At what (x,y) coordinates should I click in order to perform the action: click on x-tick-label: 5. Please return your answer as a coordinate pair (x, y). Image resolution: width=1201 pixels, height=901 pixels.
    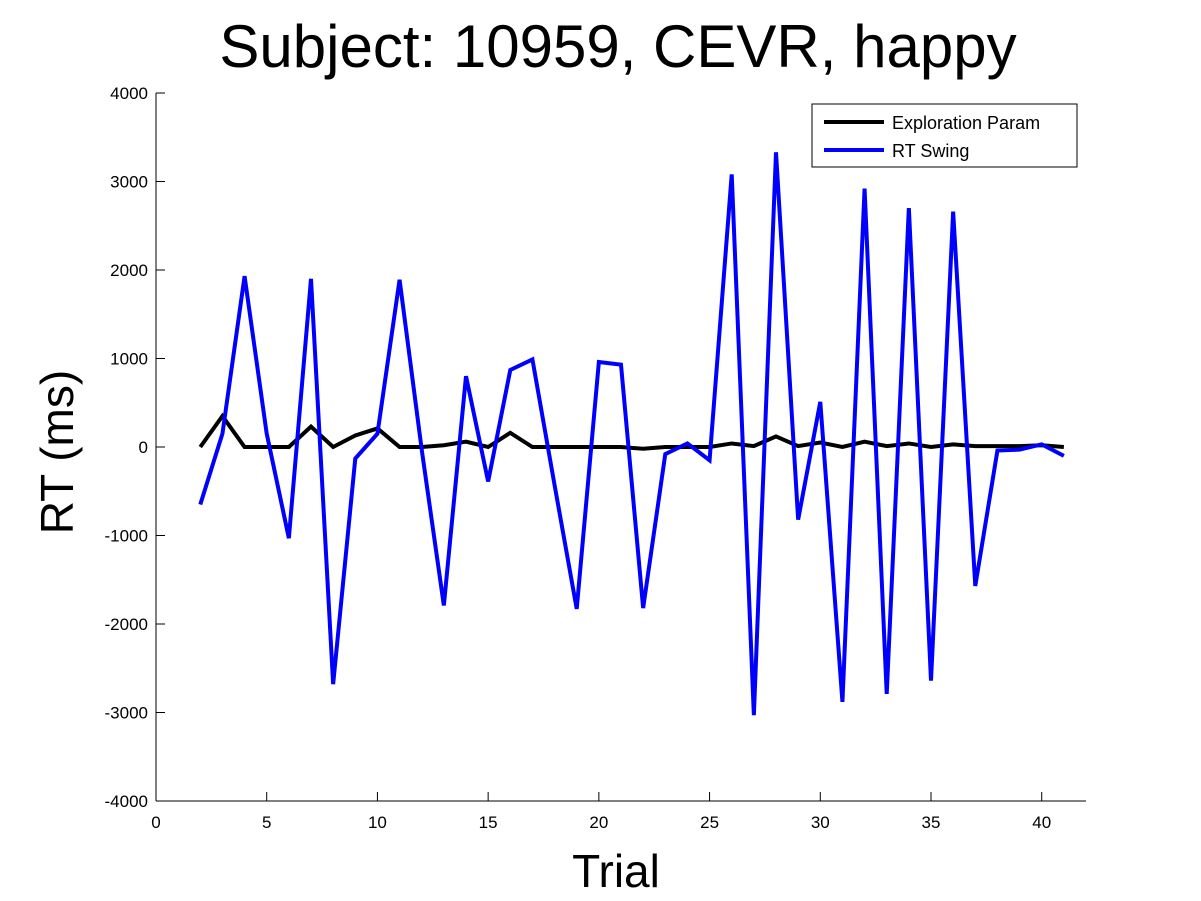
    Looking at the image, I should click on (266, 822).